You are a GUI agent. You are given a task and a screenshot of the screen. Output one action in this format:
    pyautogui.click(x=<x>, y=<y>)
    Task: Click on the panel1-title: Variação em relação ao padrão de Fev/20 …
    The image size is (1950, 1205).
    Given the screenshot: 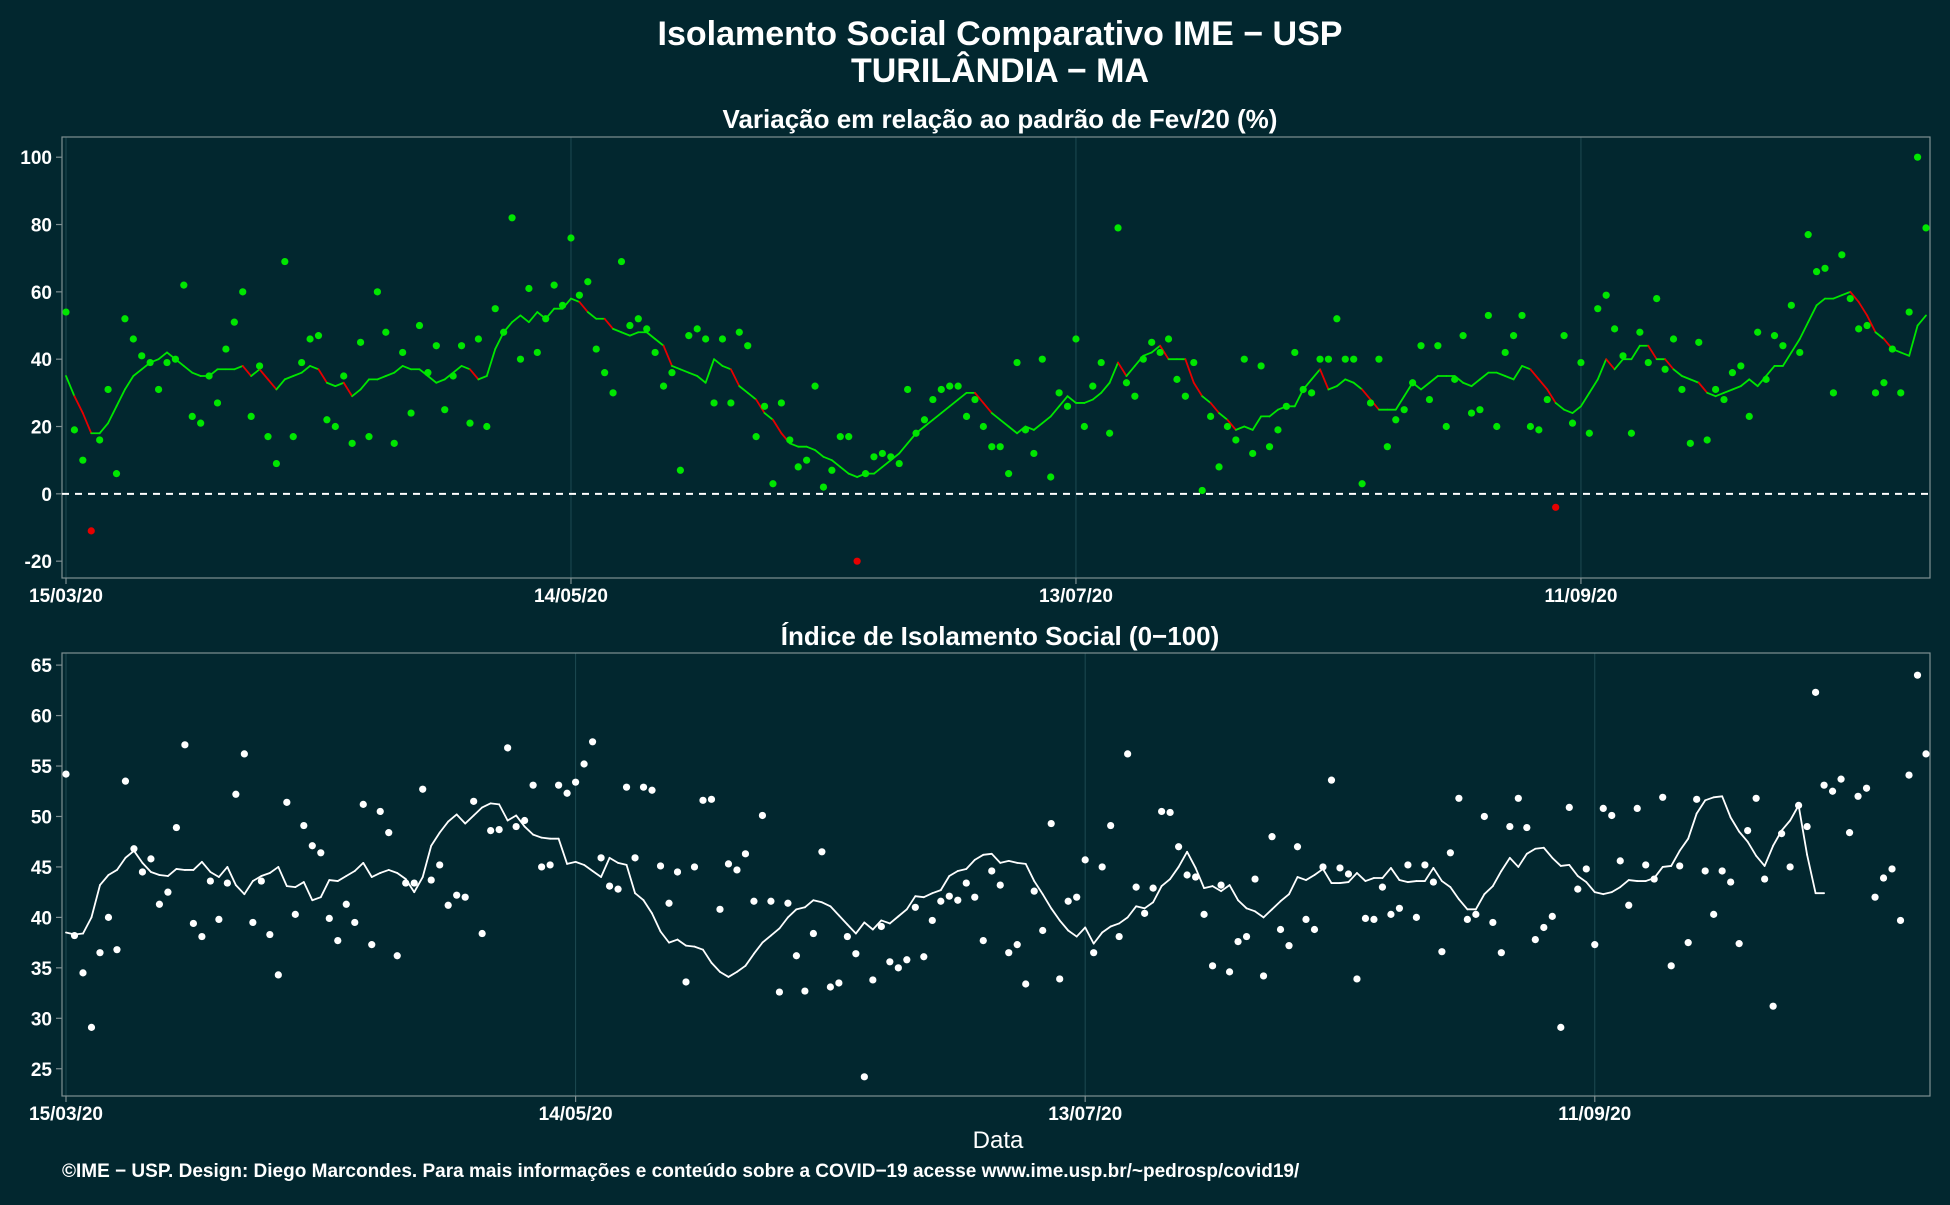 What is the action you would take?
    pyautogui.click(x=1000, y=119)
    